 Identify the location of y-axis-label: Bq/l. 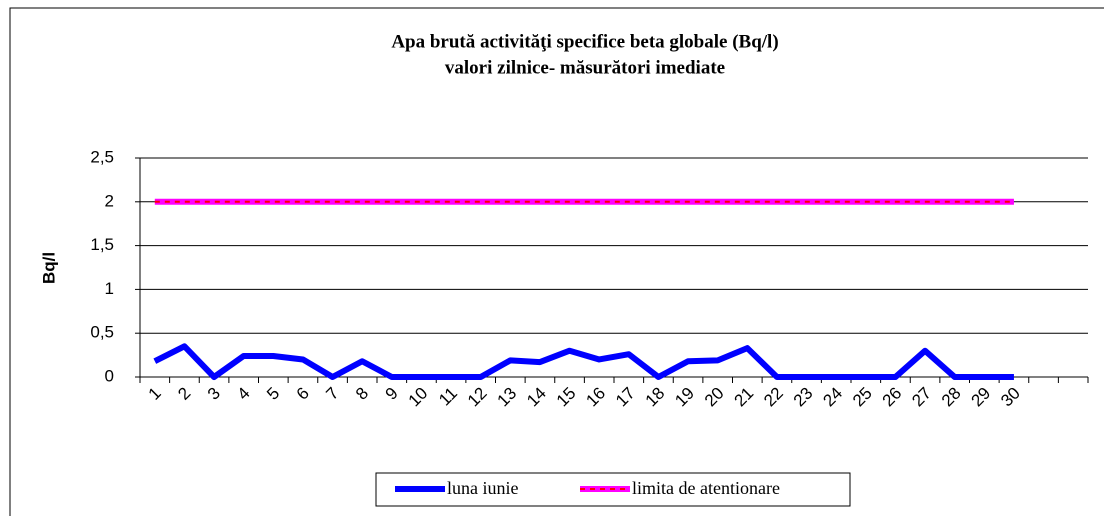
(48, 268).